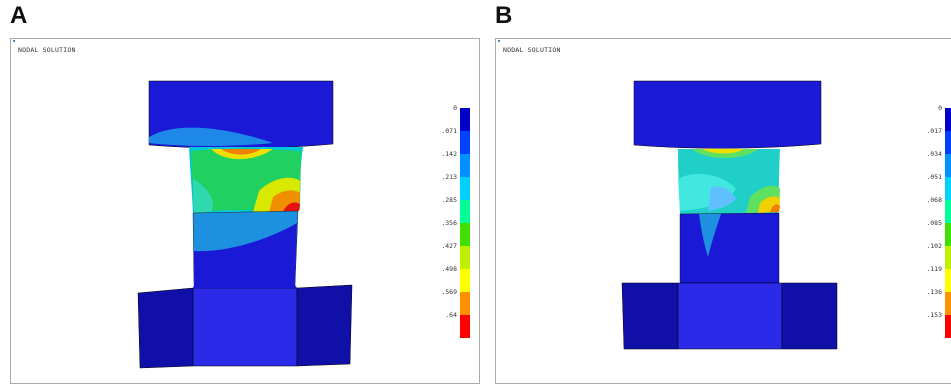  Describe the element at coordinates (449, 200) in the screenshot. I see `contour-scale-label: .285` at that location.